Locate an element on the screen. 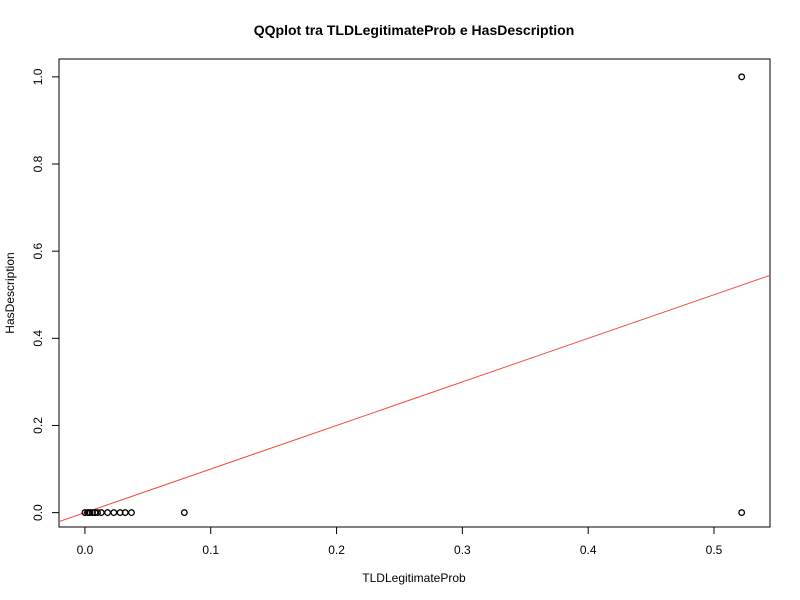 The image size is (800, 600). y-tick-label: 1.0 is located at coordinates (38, 76).